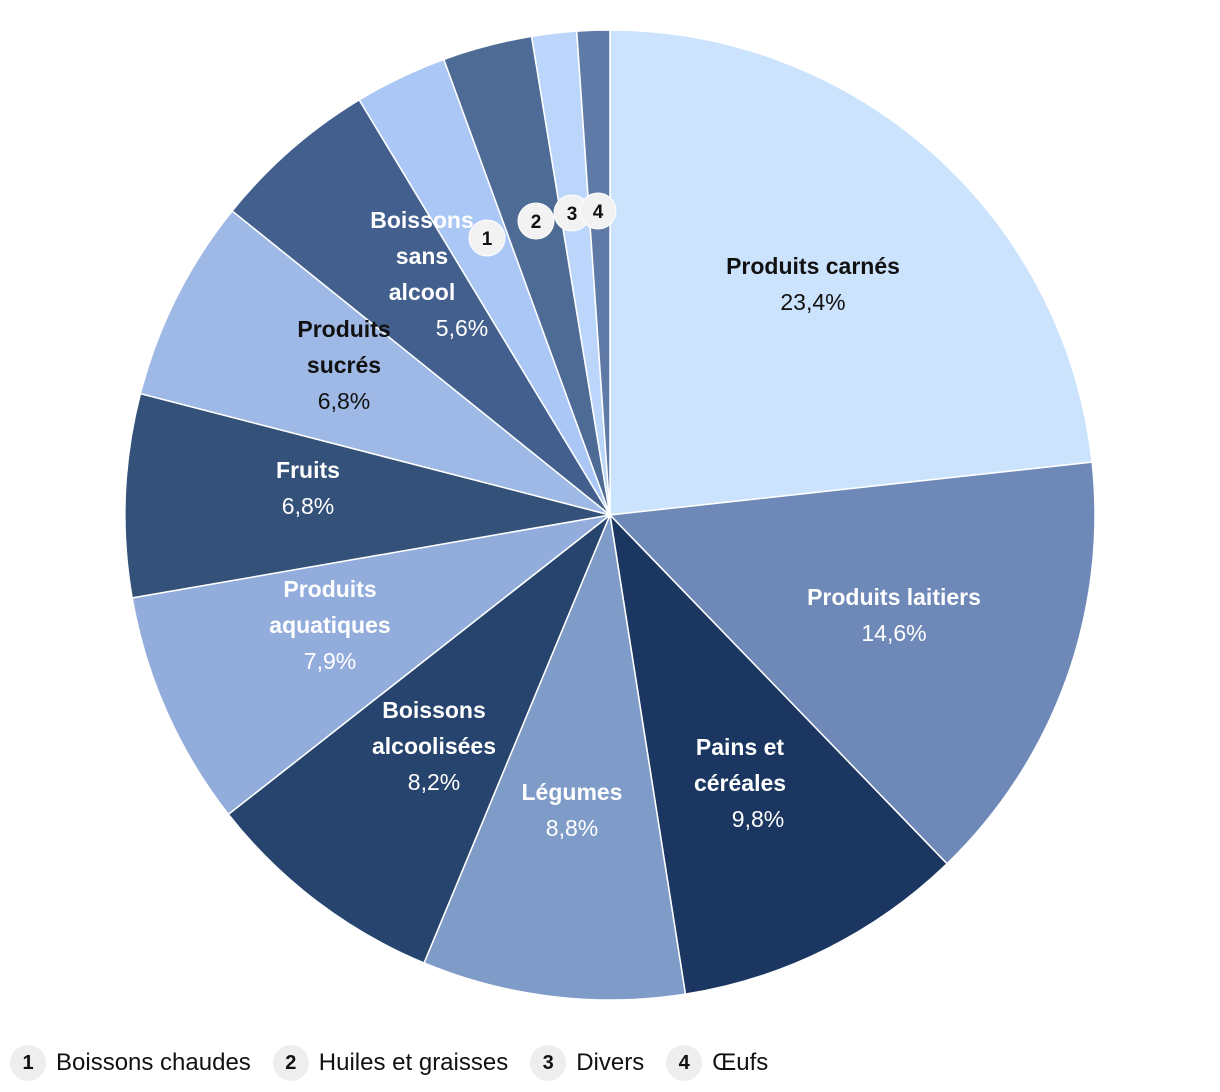 The width and height of the screenshot is (1220, 1092). I want to click on slice-value-label: 5,6%, so click(462, 328).